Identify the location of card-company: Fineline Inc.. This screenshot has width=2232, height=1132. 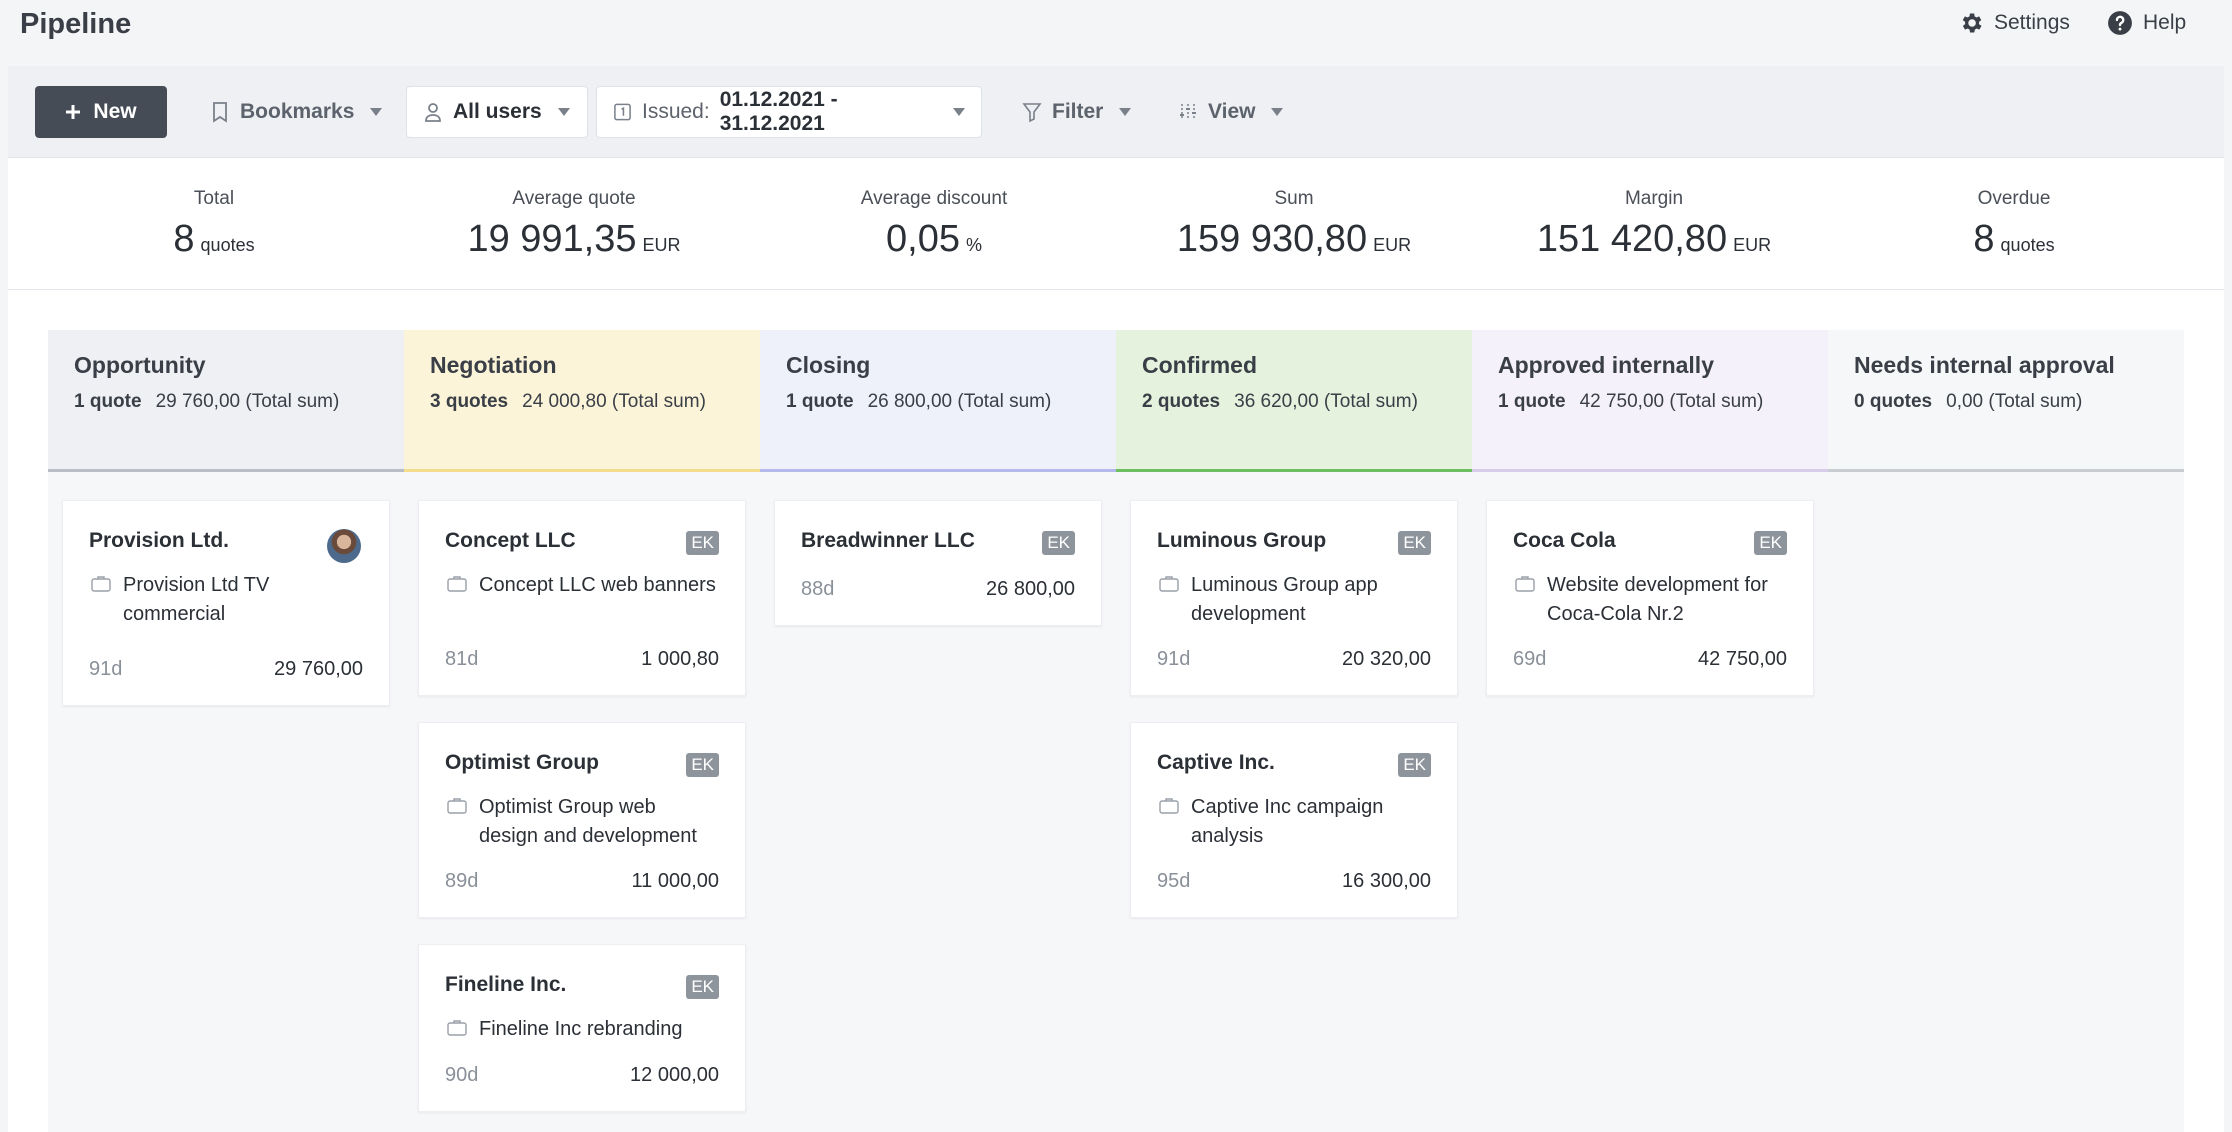
(506, 984).